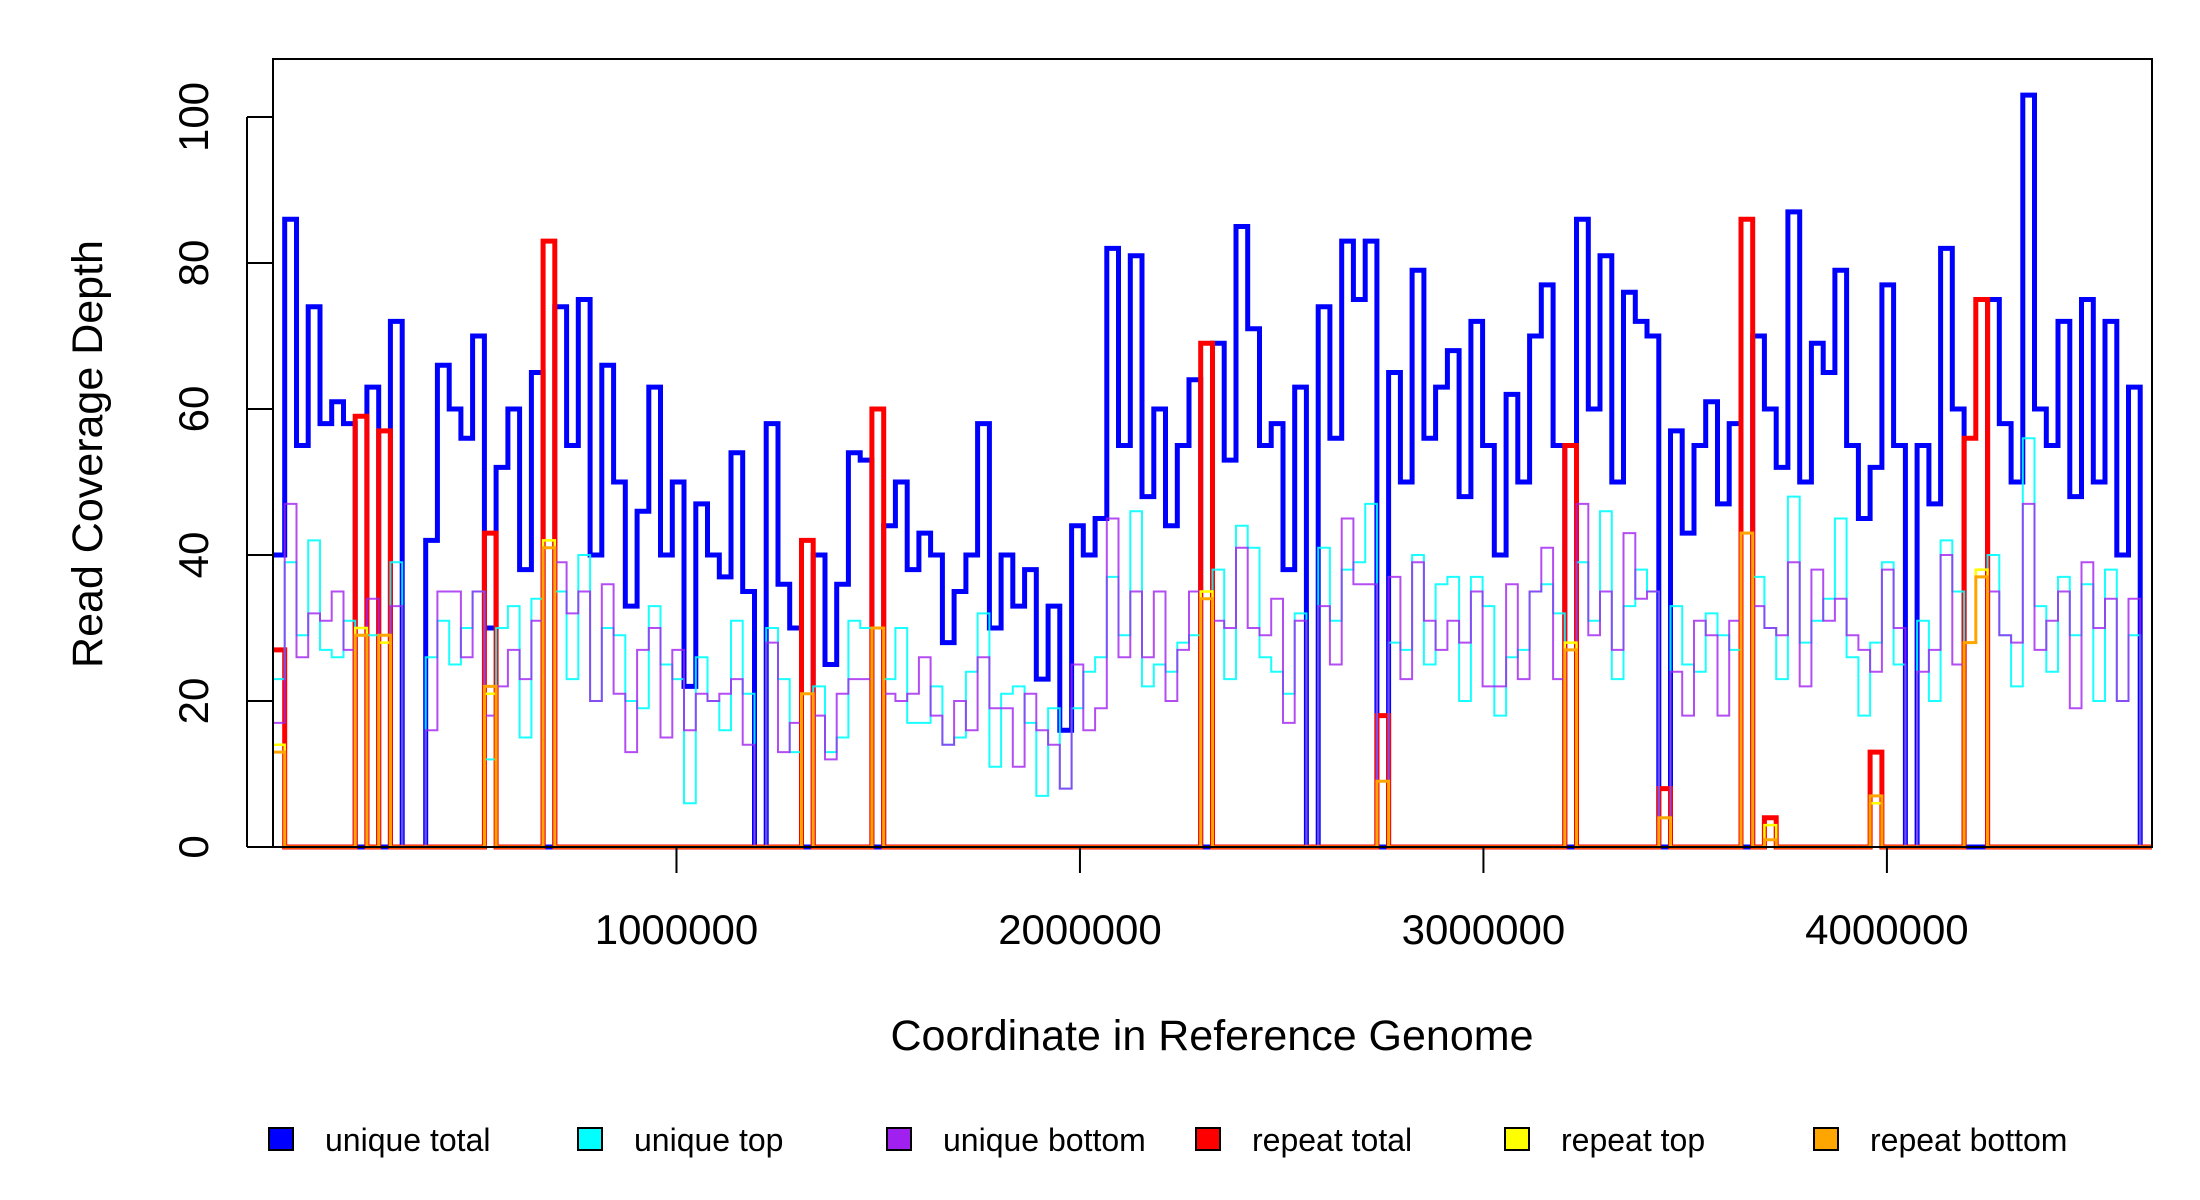  I want to click on legend-item-unique-top: unique top, so click(680, 1140).